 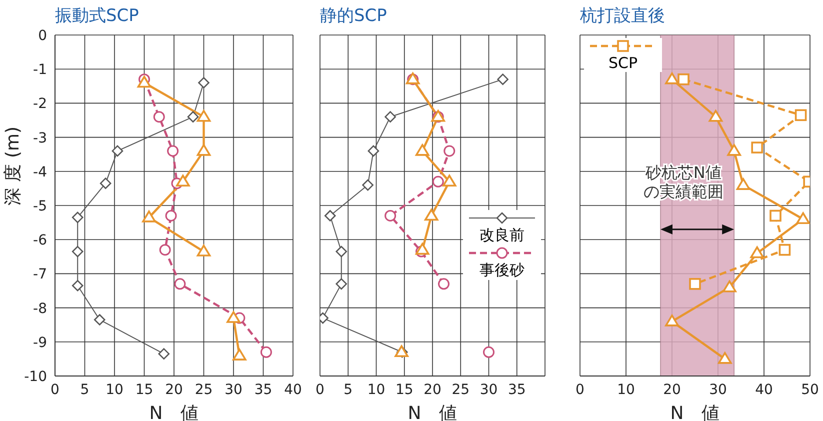 What do you see at coordinates (35, 376) in the screenshot?
I see `y-tick-label: -10` at bounding box center [35, 376].